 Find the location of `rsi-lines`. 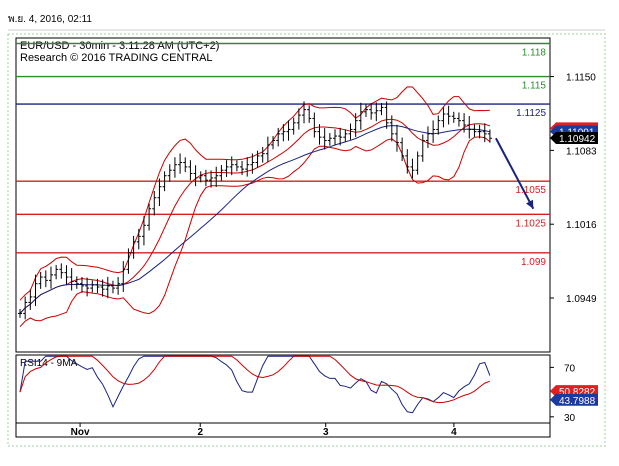

rsi-lines is located at coordinates (255, 384).